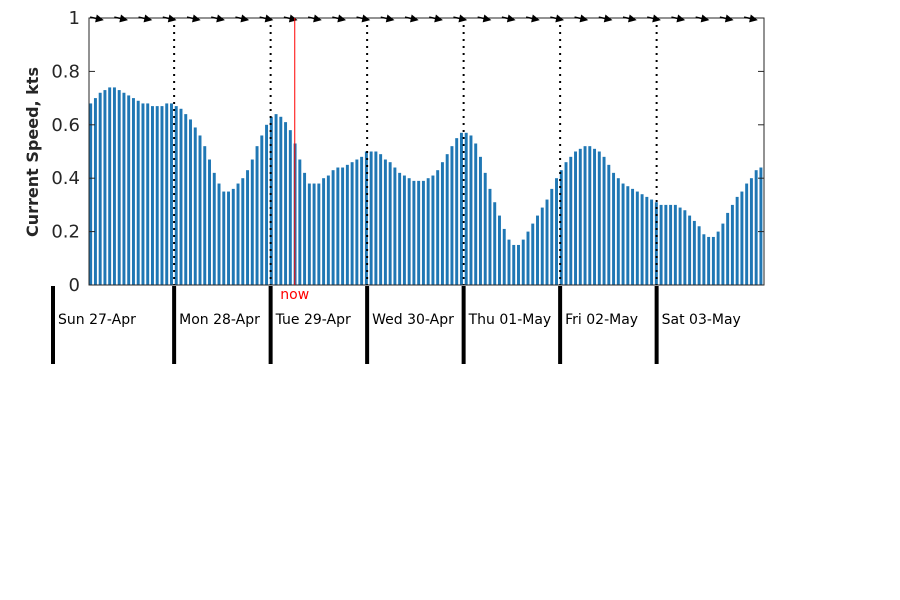 The width and height of the screenshot is (900, 600). What do you see at coordinates (65, 232) in the screenshot?
I see `y-tick-label: 0.2` at bounding box center [65, 232].